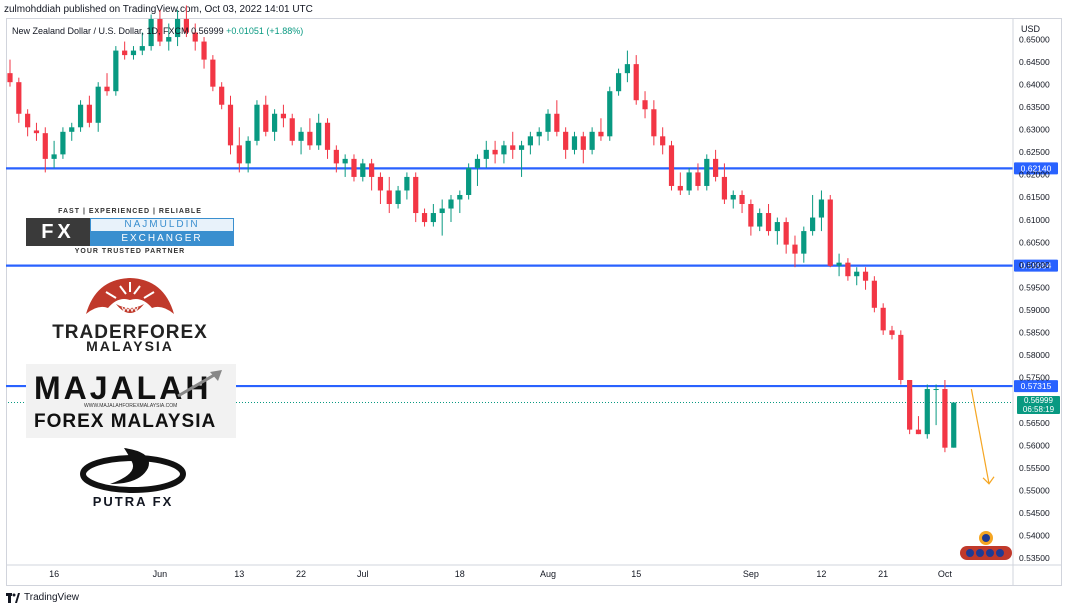 The width and height of the screenshot is (1068, 607). I want to click on x-tick-label: Jul, so click(363, 574).